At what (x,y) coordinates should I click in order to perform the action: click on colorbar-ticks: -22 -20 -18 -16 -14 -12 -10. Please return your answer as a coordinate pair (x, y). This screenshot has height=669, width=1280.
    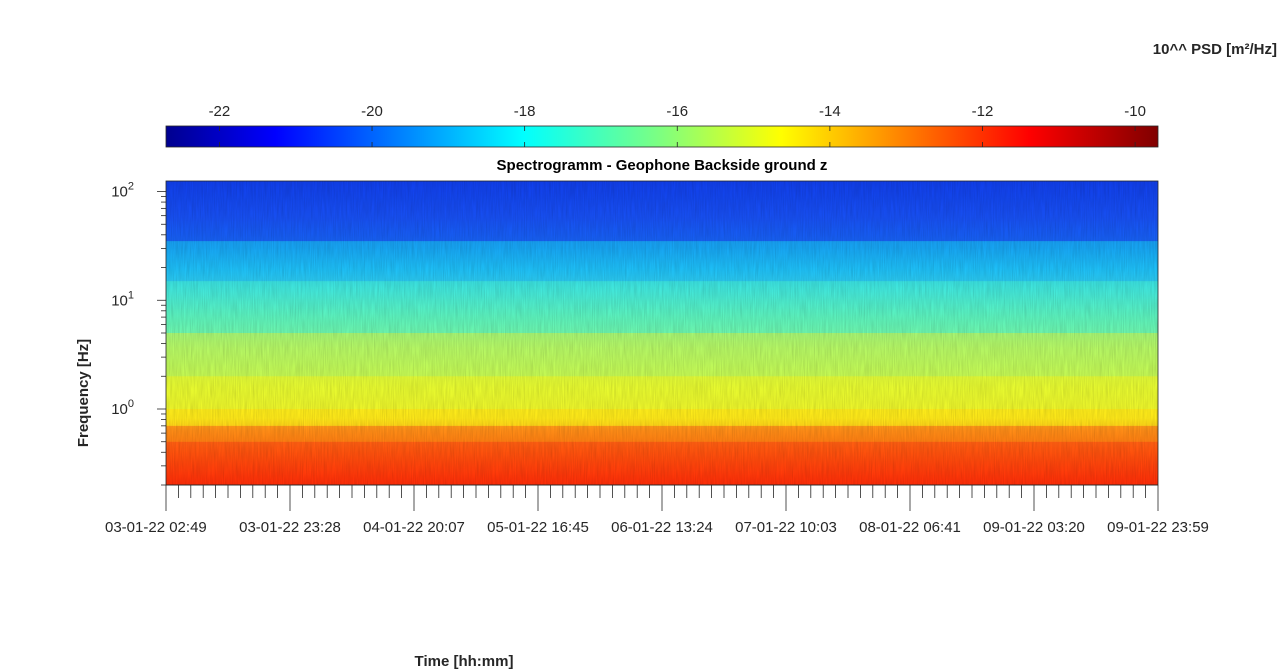
    Looking at the image, I should click on (677, 125).